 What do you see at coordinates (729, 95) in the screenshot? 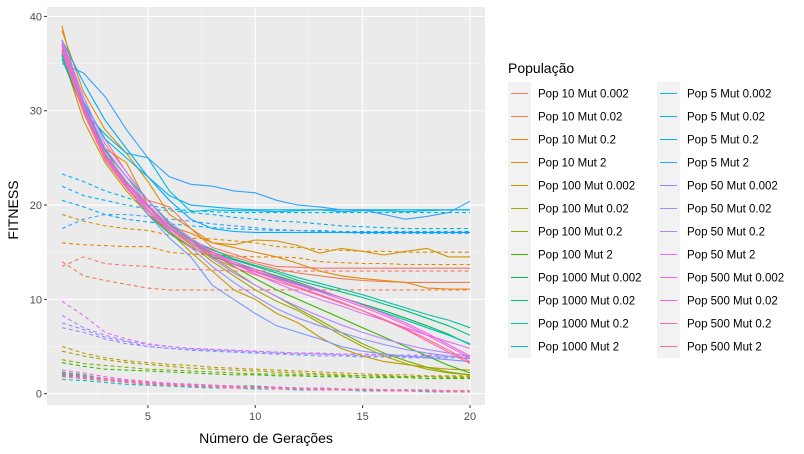
I see `legend-label: Pop 5 Mut 0.002` at bounding box center [729, 95].